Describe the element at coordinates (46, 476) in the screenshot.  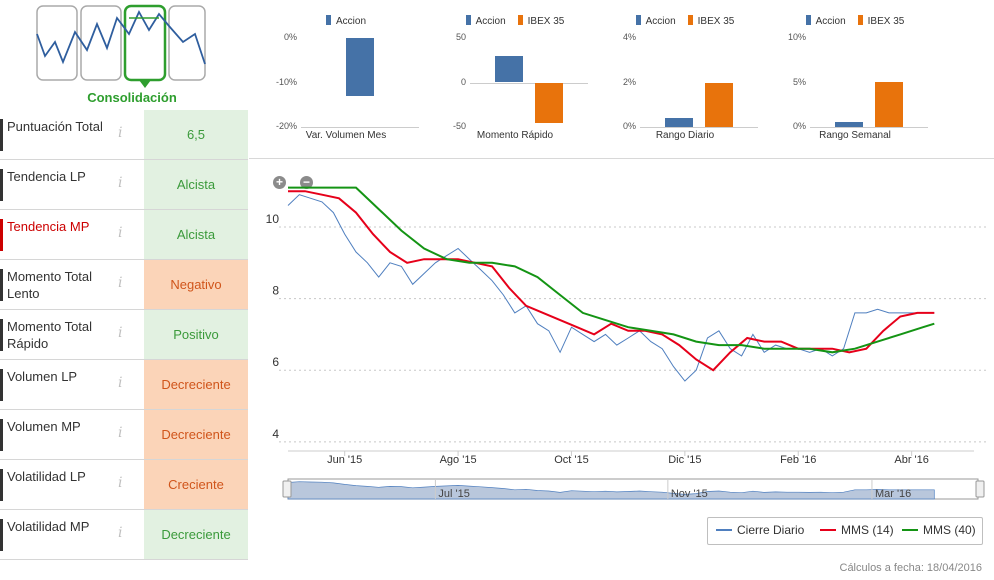
I see `indicator-label: Volatilidad LP` at that location.